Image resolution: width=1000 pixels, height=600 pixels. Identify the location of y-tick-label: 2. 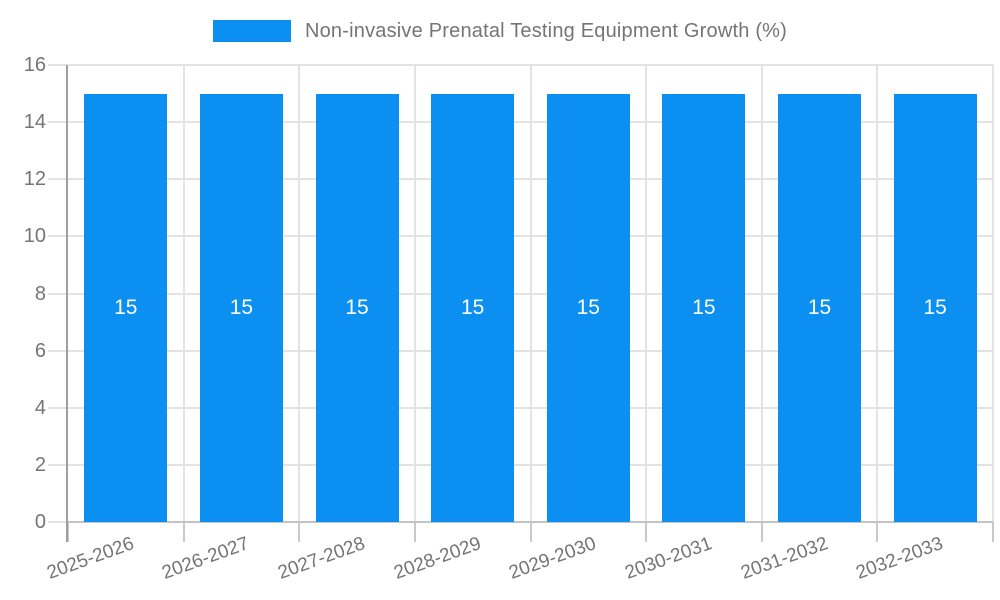
(40, 464).